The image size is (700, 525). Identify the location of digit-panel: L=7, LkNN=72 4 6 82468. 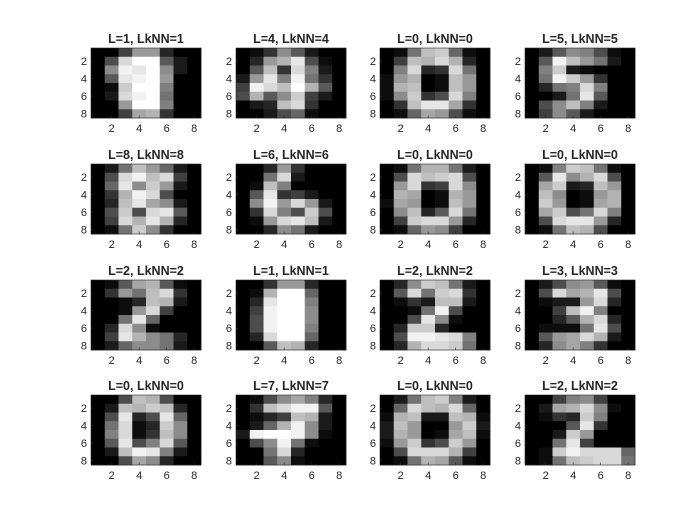
(286, 430).